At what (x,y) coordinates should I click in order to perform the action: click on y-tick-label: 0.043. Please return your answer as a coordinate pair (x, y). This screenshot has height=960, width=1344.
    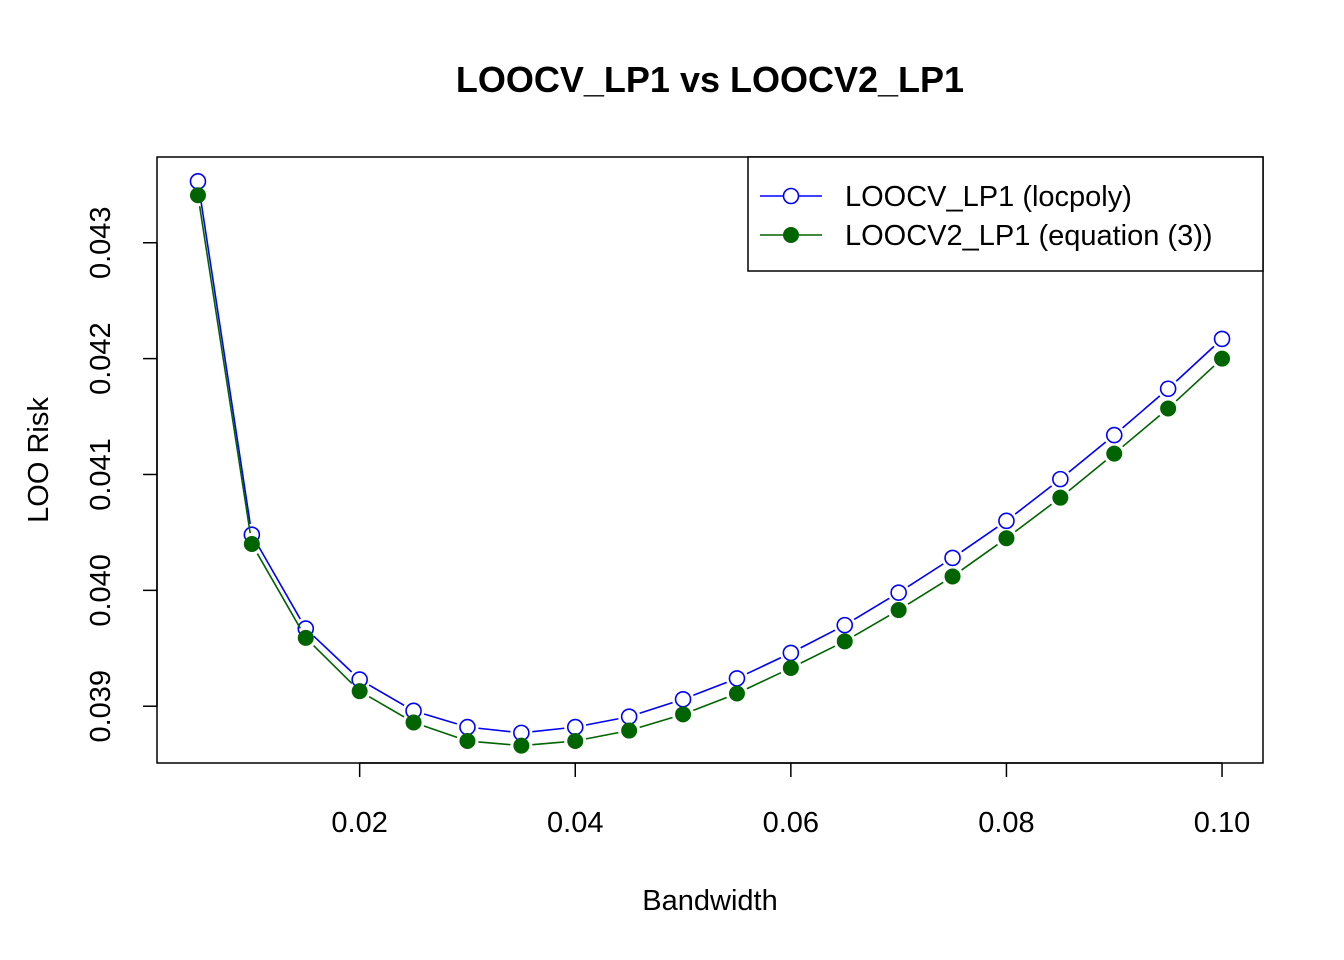
    Looking at the image, I should click on (101, 242).